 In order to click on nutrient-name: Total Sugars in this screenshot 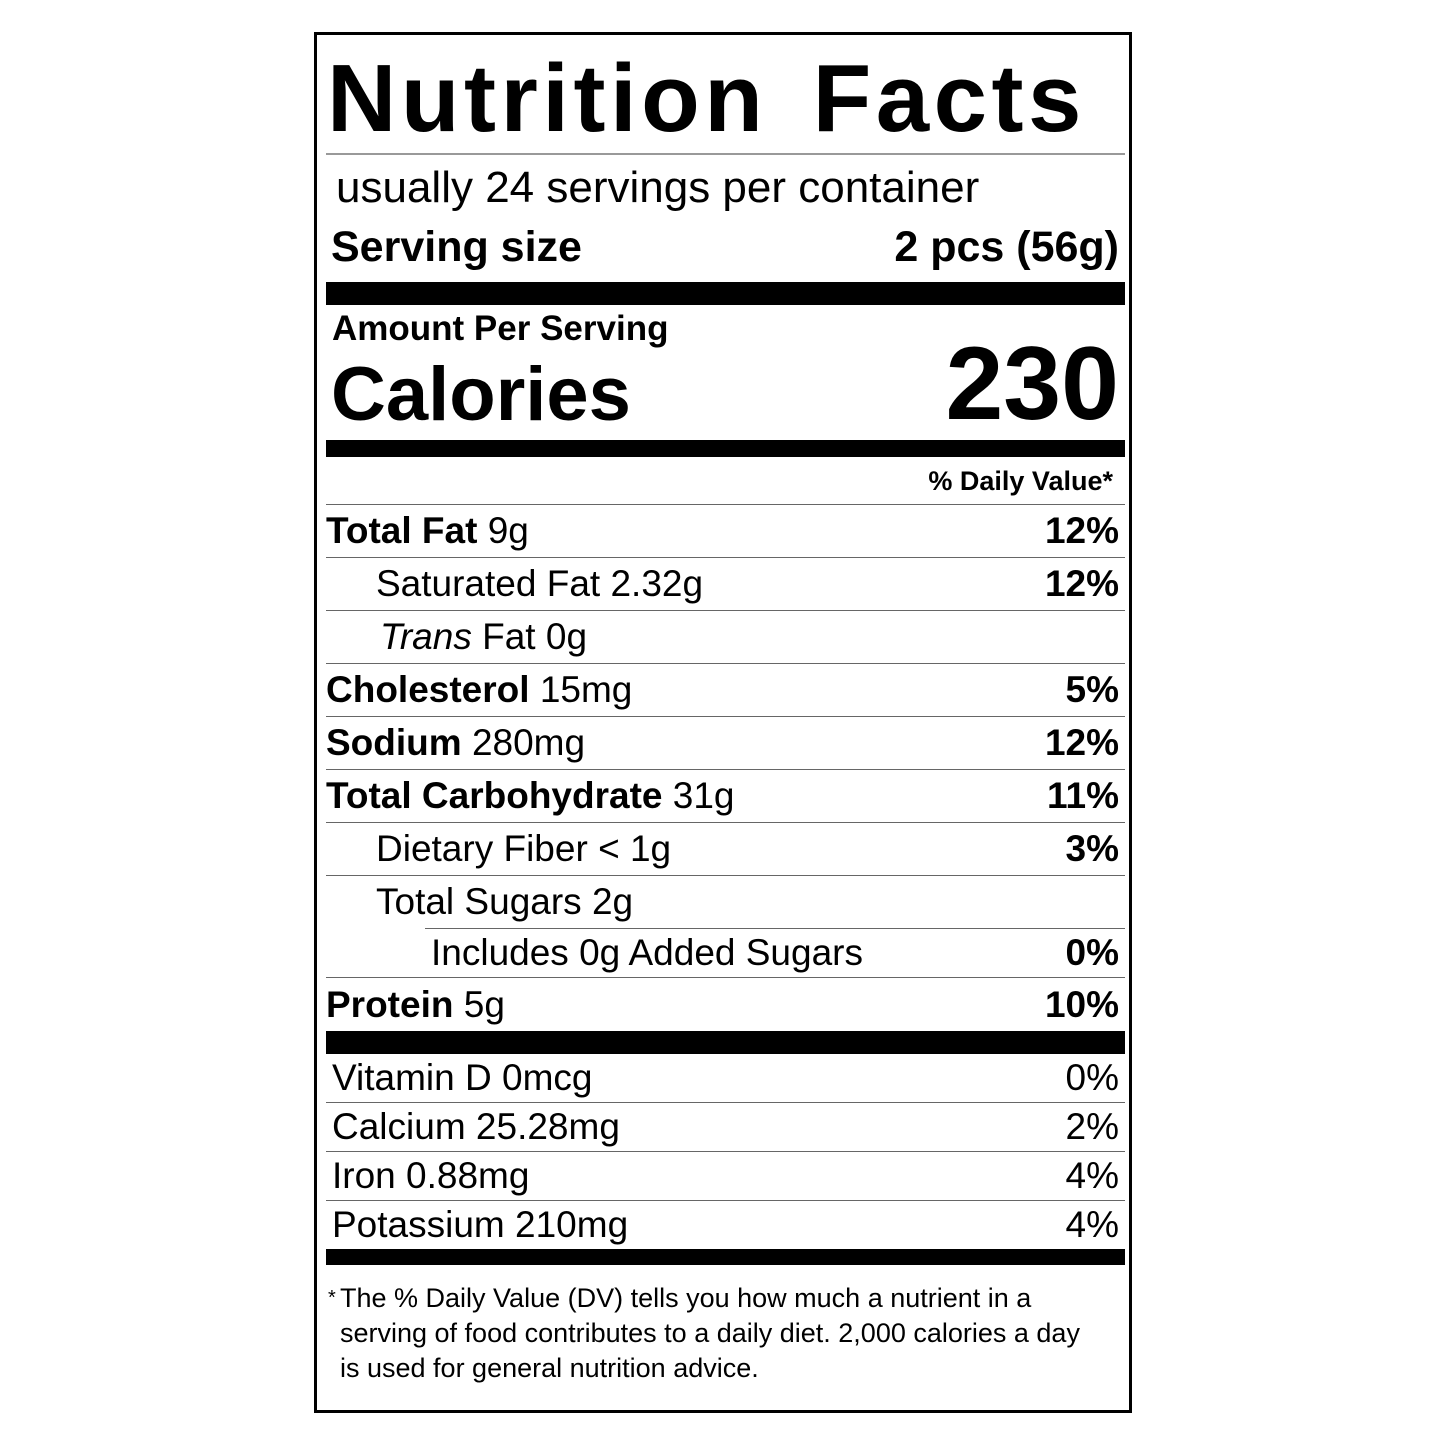, I will do `click(479, 901)`.